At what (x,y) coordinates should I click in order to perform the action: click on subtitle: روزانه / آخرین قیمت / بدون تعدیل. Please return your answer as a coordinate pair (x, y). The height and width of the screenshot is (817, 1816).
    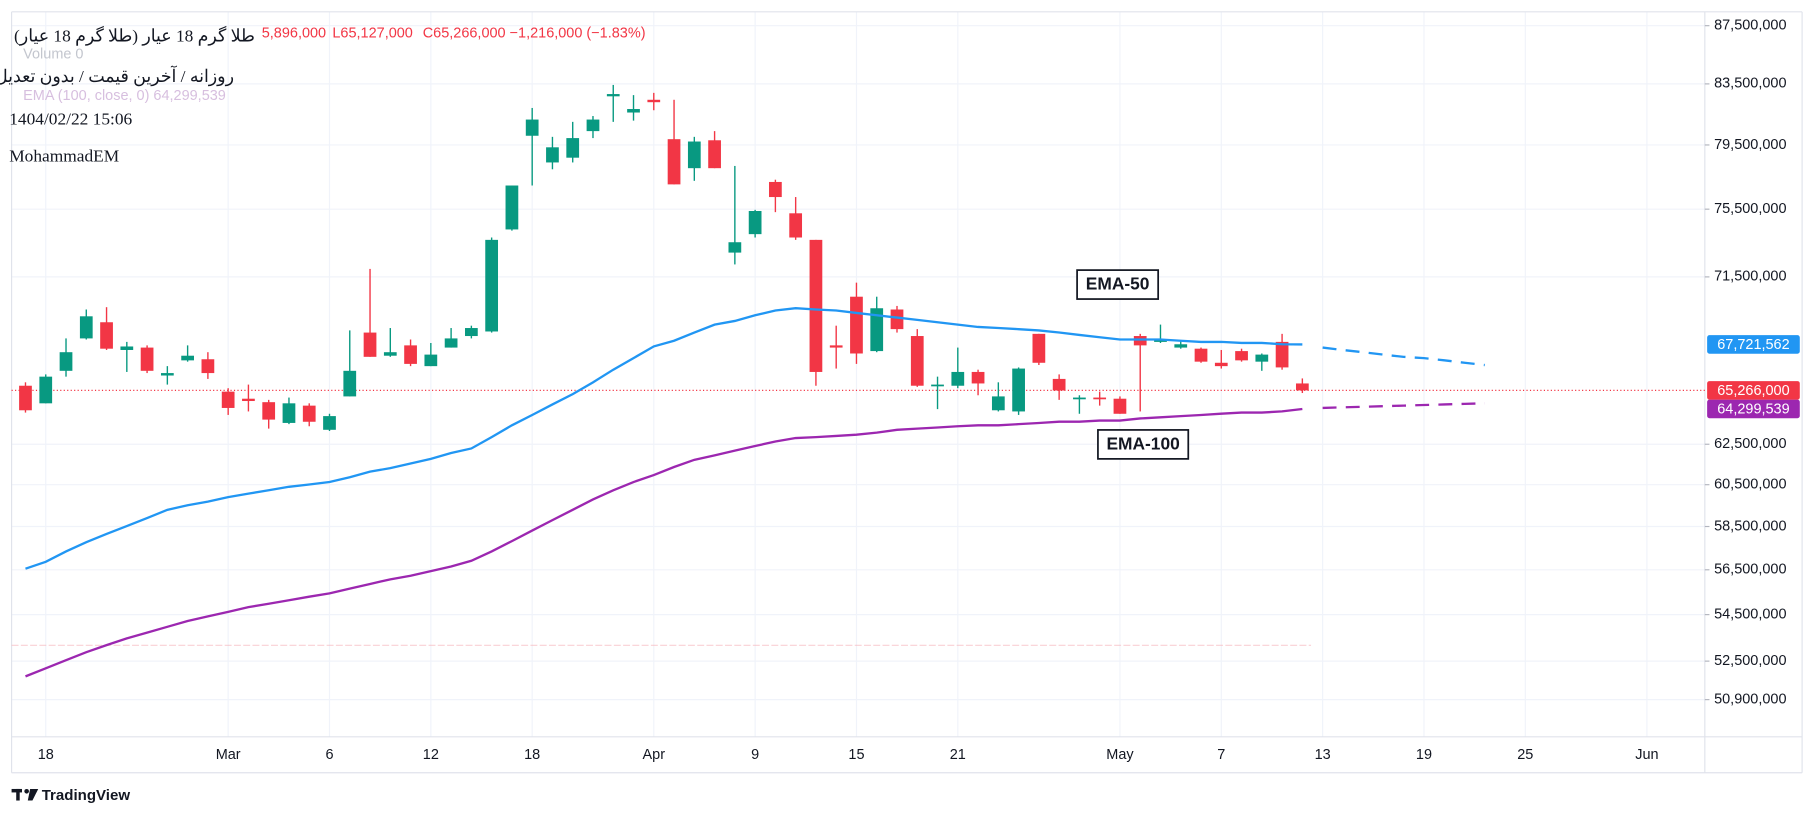
    Looking at the image, I should click on (117, 76).